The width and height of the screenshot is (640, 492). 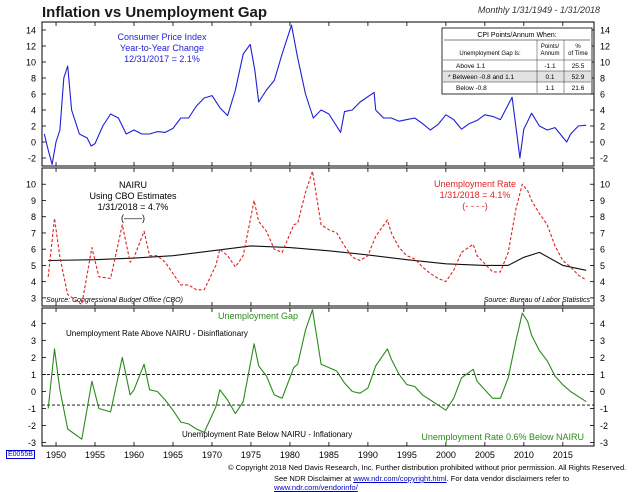 I want to click on y-tick-label-left: 1, so click(x=33, y=375).